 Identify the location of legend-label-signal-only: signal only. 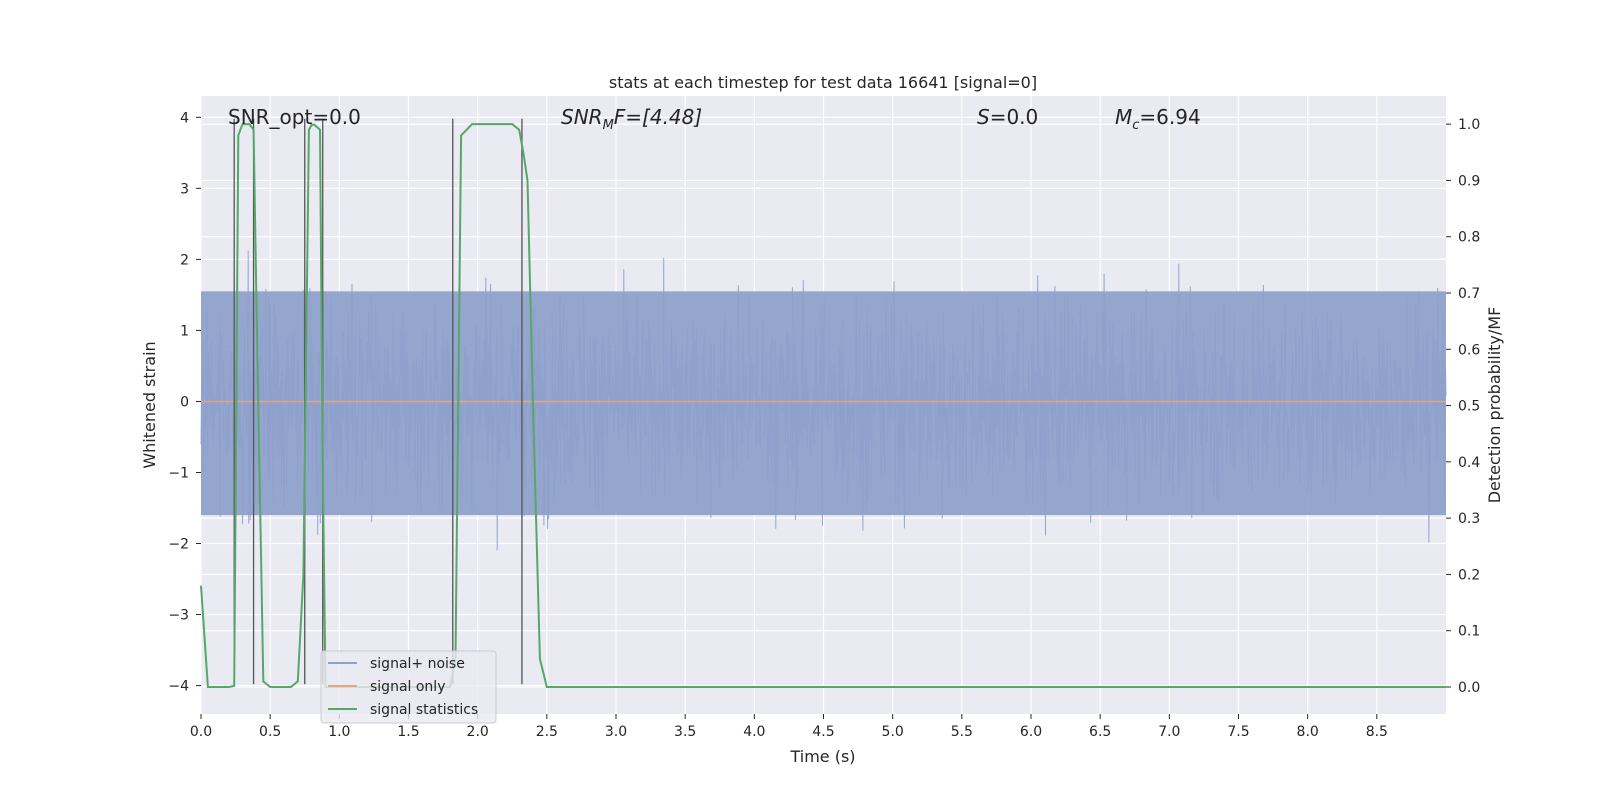
(407, 687).